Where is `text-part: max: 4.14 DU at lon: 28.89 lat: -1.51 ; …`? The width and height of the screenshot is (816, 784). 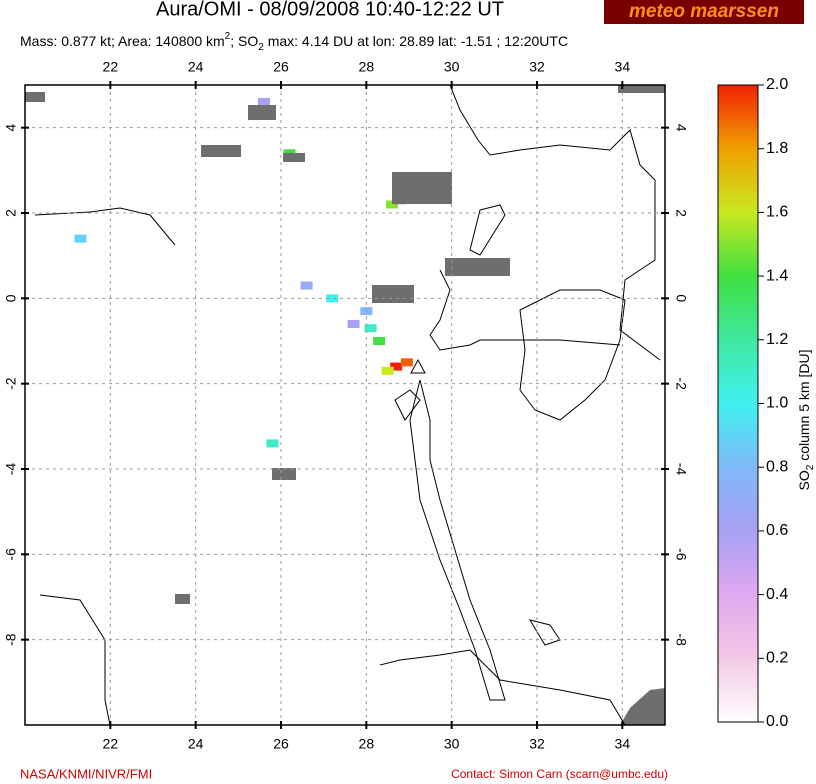 text-part: max: 4.14 DU at lon: 28.89 lat: -1.51 ; … is located at coordinates (416, 41).